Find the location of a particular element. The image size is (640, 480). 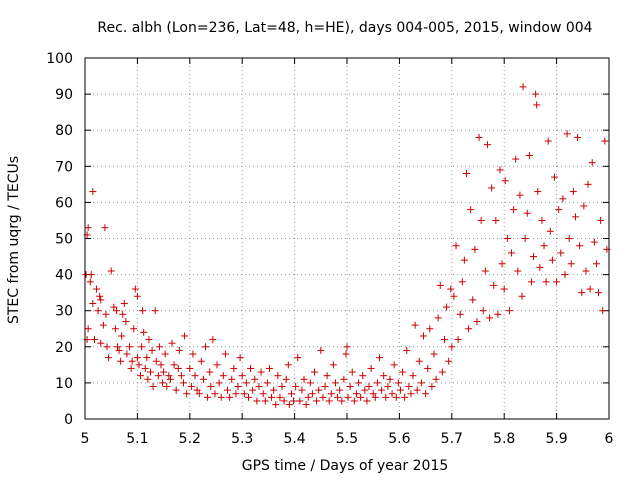

y-tick-label: 100 is located at coordinates (59, 59).